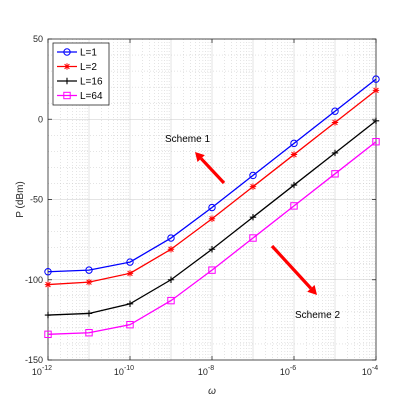 This screenshot has height=414, width=415. Describe the element at coordinates (212, 391) in the screenshot. I see `x-axis-label: ω` at that location.